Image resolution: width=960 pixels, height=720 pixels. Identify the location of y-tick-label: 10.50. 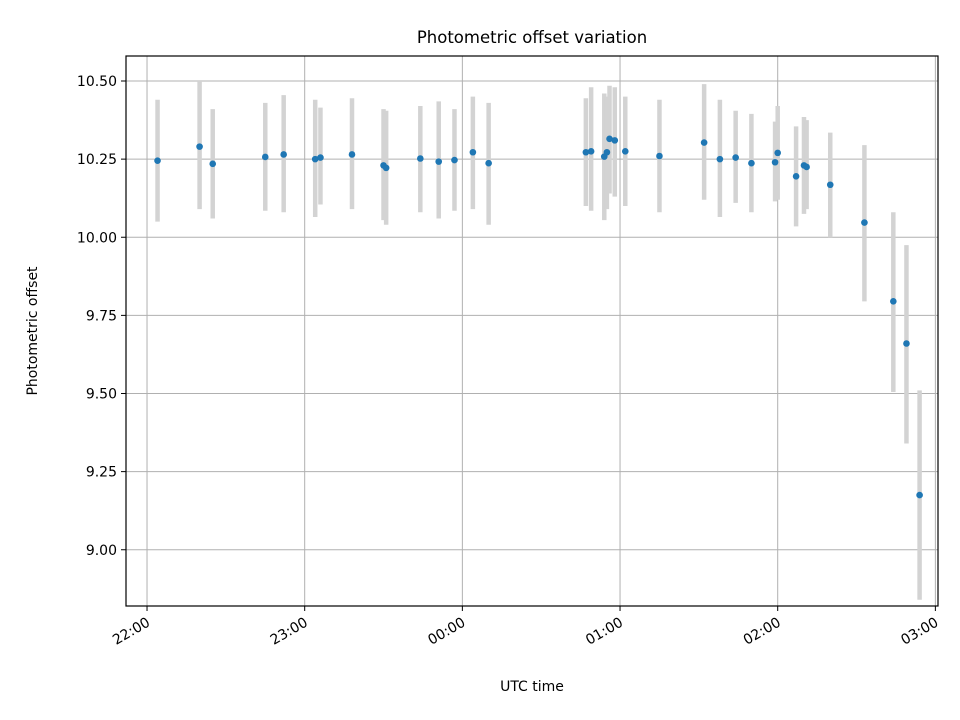
(97, 82).